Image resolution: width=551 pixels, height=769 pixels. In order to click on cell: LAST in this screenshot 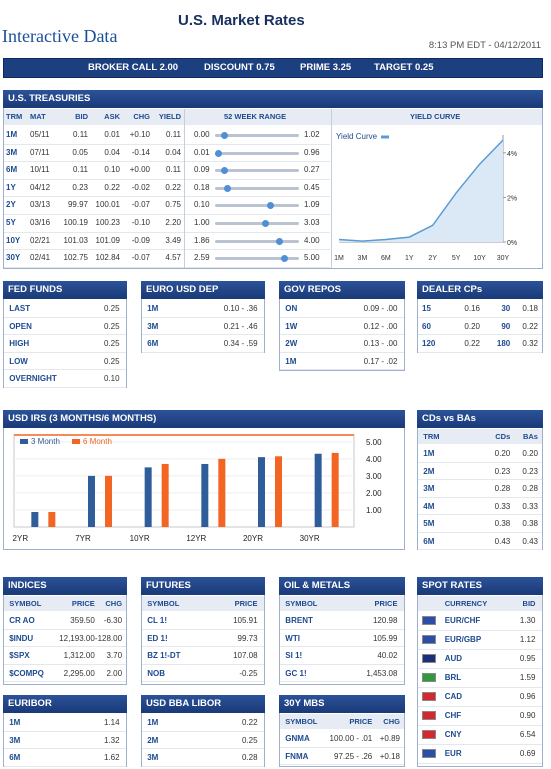, I will do `click(20, 308)`.